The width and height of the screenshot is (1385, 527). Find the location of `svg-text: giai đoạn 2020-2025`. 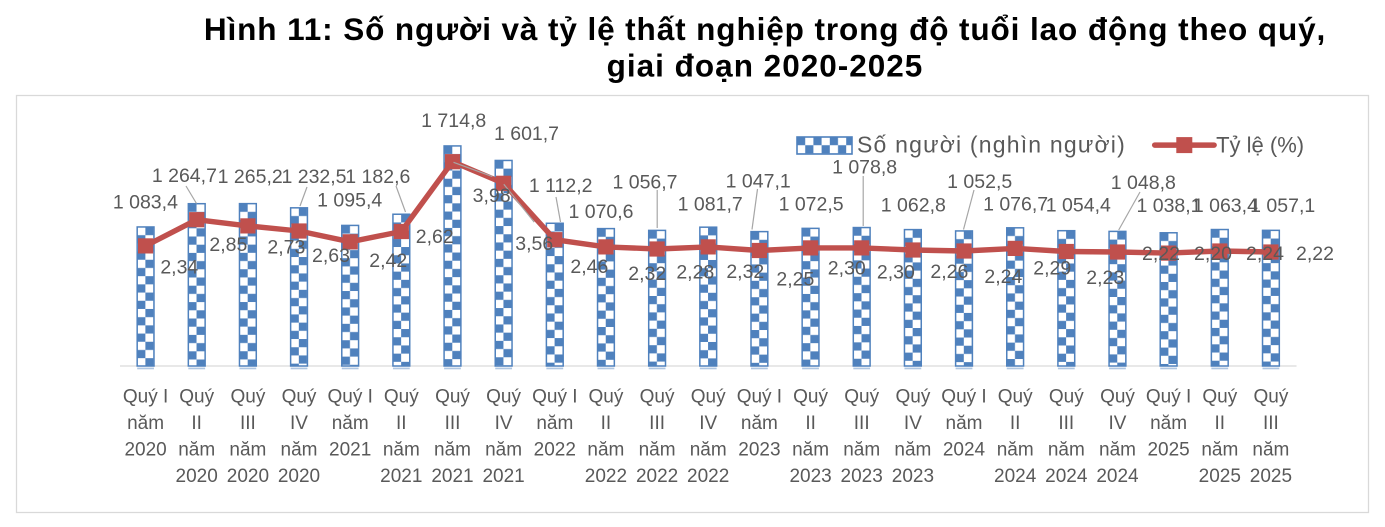

svg-text: giai đoạn 2020-2025 is located at coordinates (765, 65).